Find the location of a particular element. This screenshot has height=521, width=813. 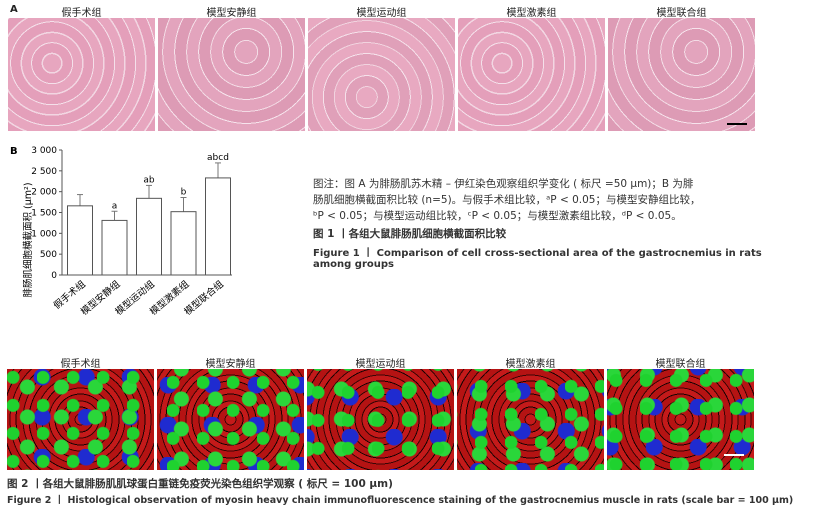

y-tick-label: 1 000 is located at coordinates (44, 234).